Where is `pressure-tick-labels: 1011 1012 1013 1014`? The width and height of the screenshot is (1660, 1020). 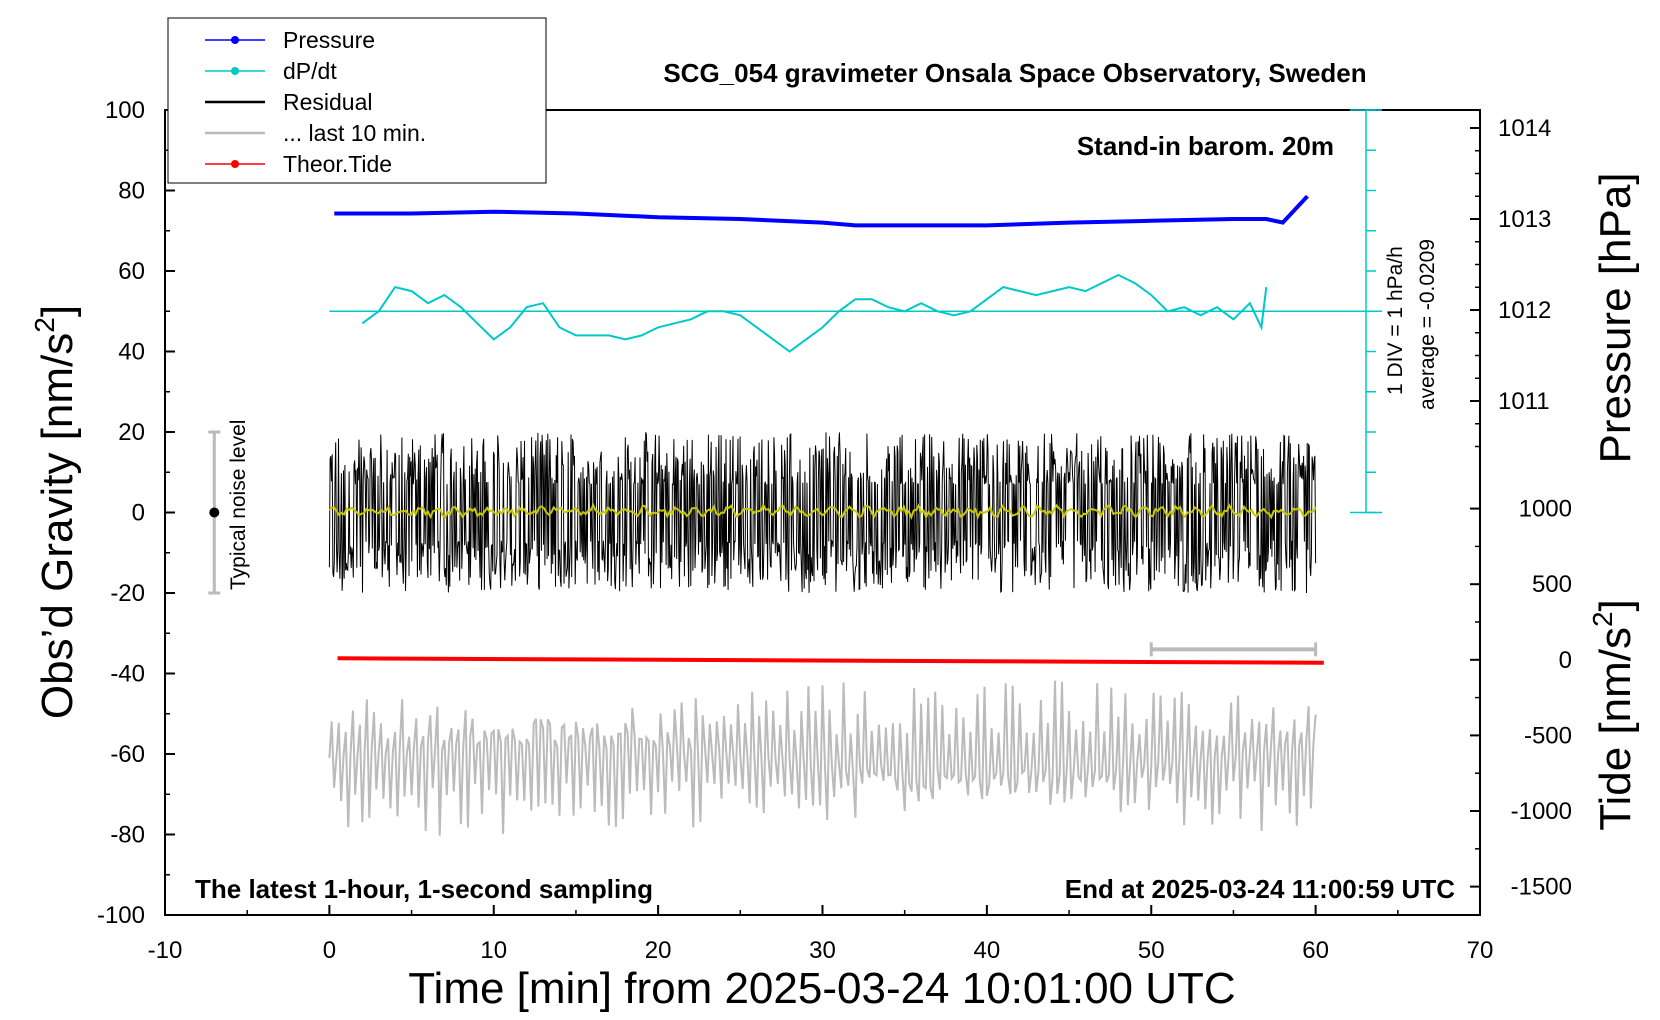 pressure-tick-labels: 1011 1012 1013 1014 is located at coordinates (1524, 265).